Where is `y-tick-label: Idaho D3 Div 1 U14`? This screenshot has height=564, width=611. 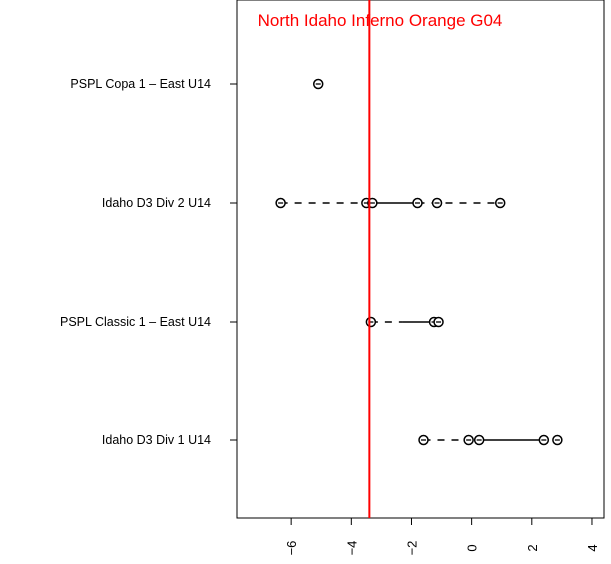
y-tick-label: Idaho D3 Div 1 U14 is located at coordinates (156, 440).